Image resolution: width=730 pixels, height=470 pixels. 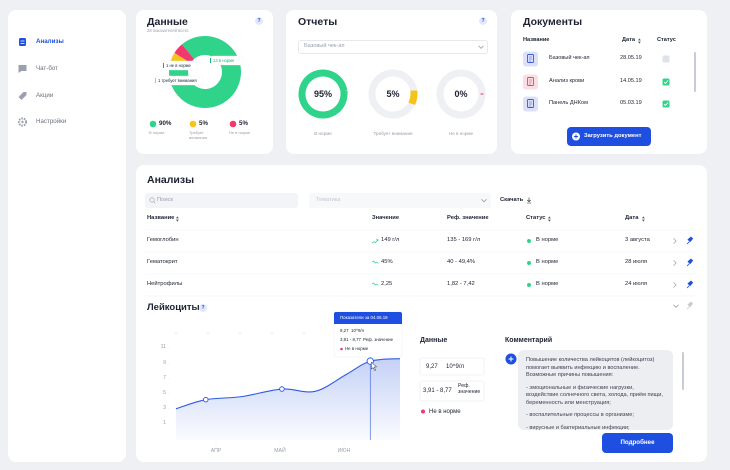 I want to click on details-title: Данные, so click(x=434, y=340).